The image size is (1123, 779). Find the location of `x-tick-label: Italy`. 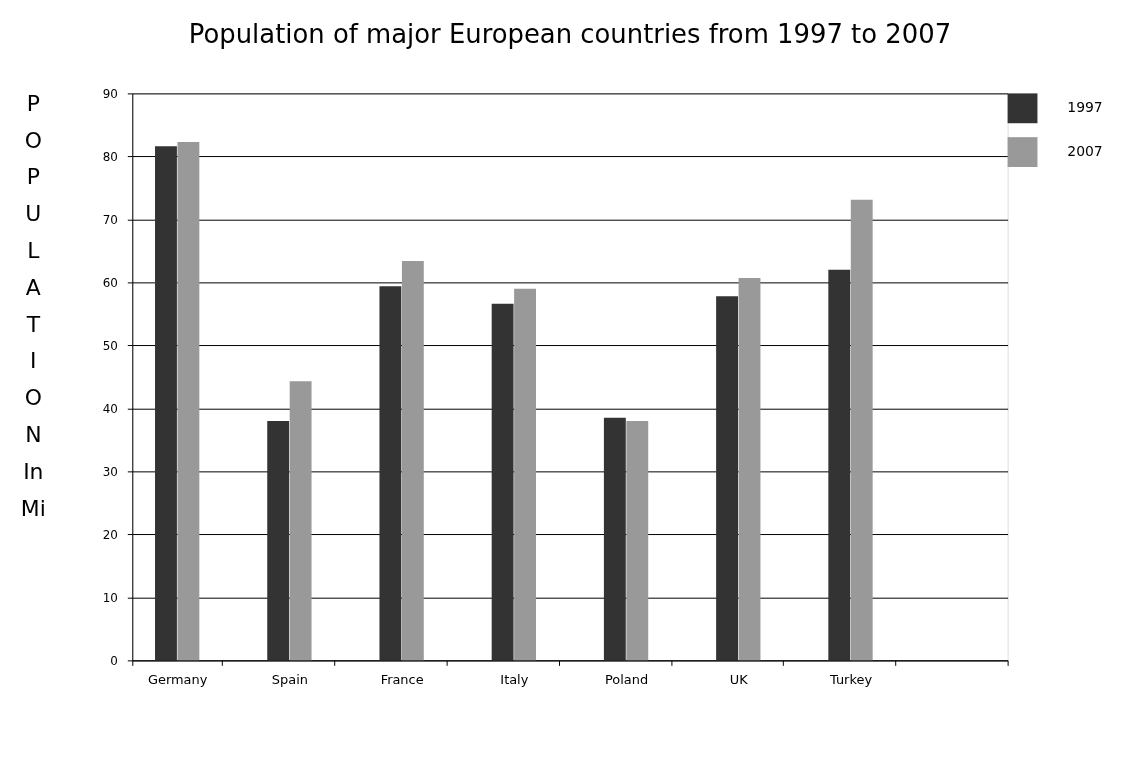

x-tick-label: Italy is located at coordinates (514, 679).